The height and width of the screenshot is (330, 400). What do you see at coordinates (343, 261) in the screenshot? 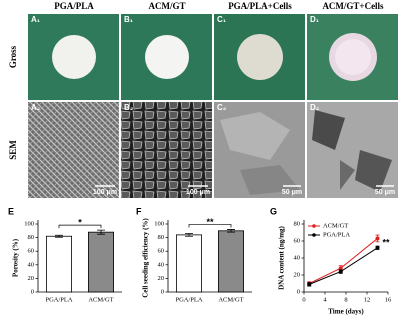
I see `series-line` at bounding box center [343, 261].